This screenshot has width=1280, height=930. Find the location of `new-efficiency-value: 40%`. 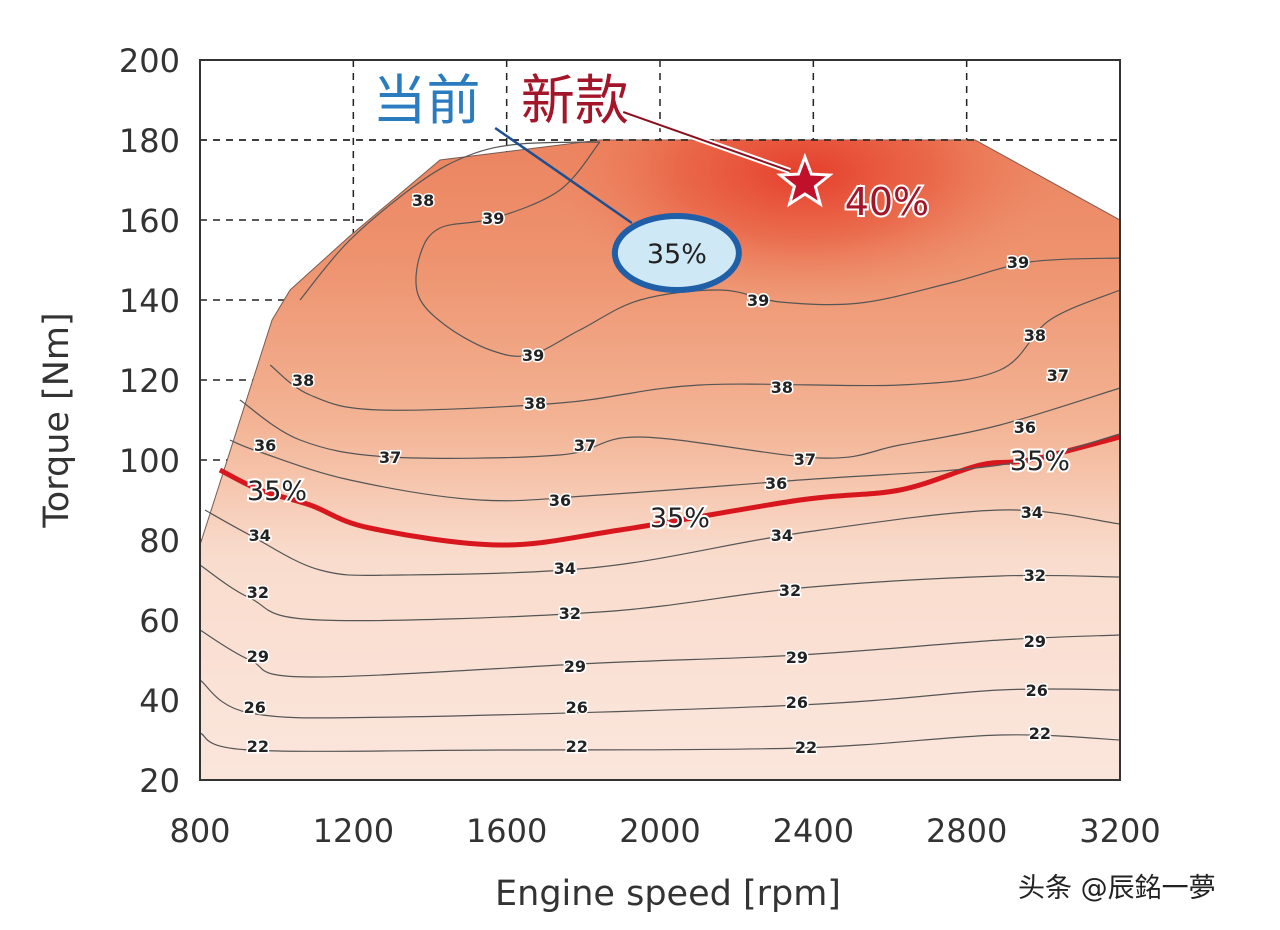

new-efficiency-value: 40% is located at coordinates (887, 202).